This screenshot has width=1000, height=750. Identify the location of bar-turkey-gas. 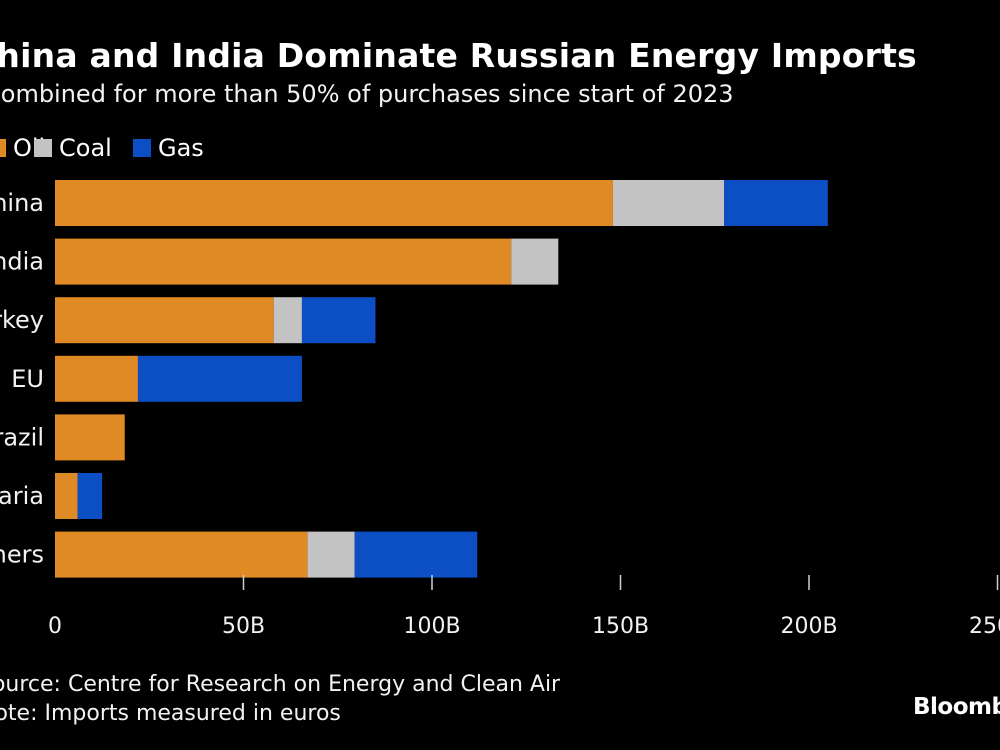
(338, 320).